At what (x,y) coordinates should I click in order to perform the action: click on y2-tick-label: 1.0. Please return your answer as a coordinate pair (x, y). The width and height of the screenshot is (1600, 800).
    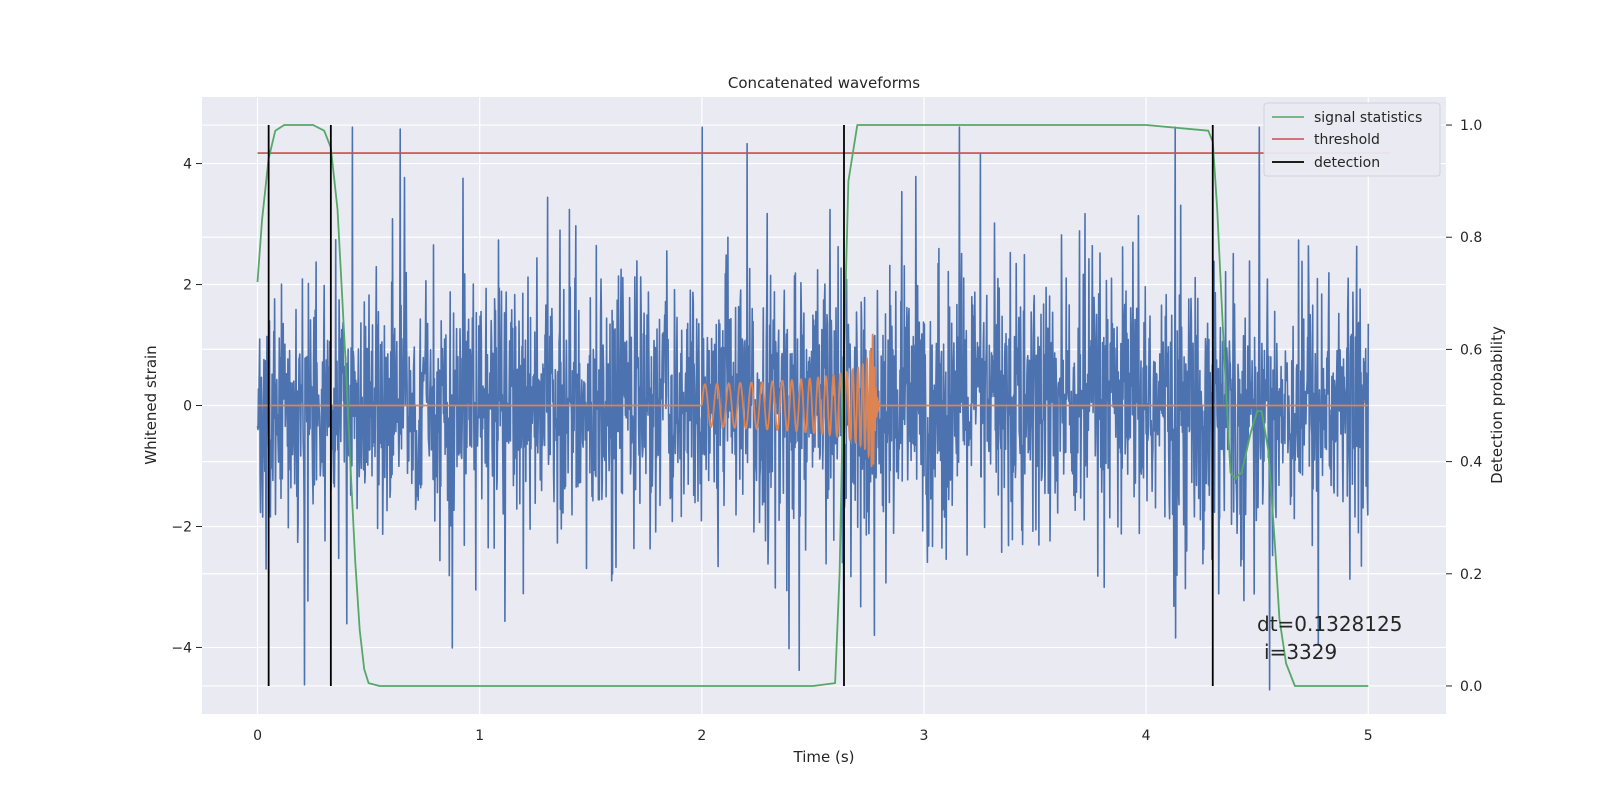
    Looking at the image, I should click on (1471, 126).